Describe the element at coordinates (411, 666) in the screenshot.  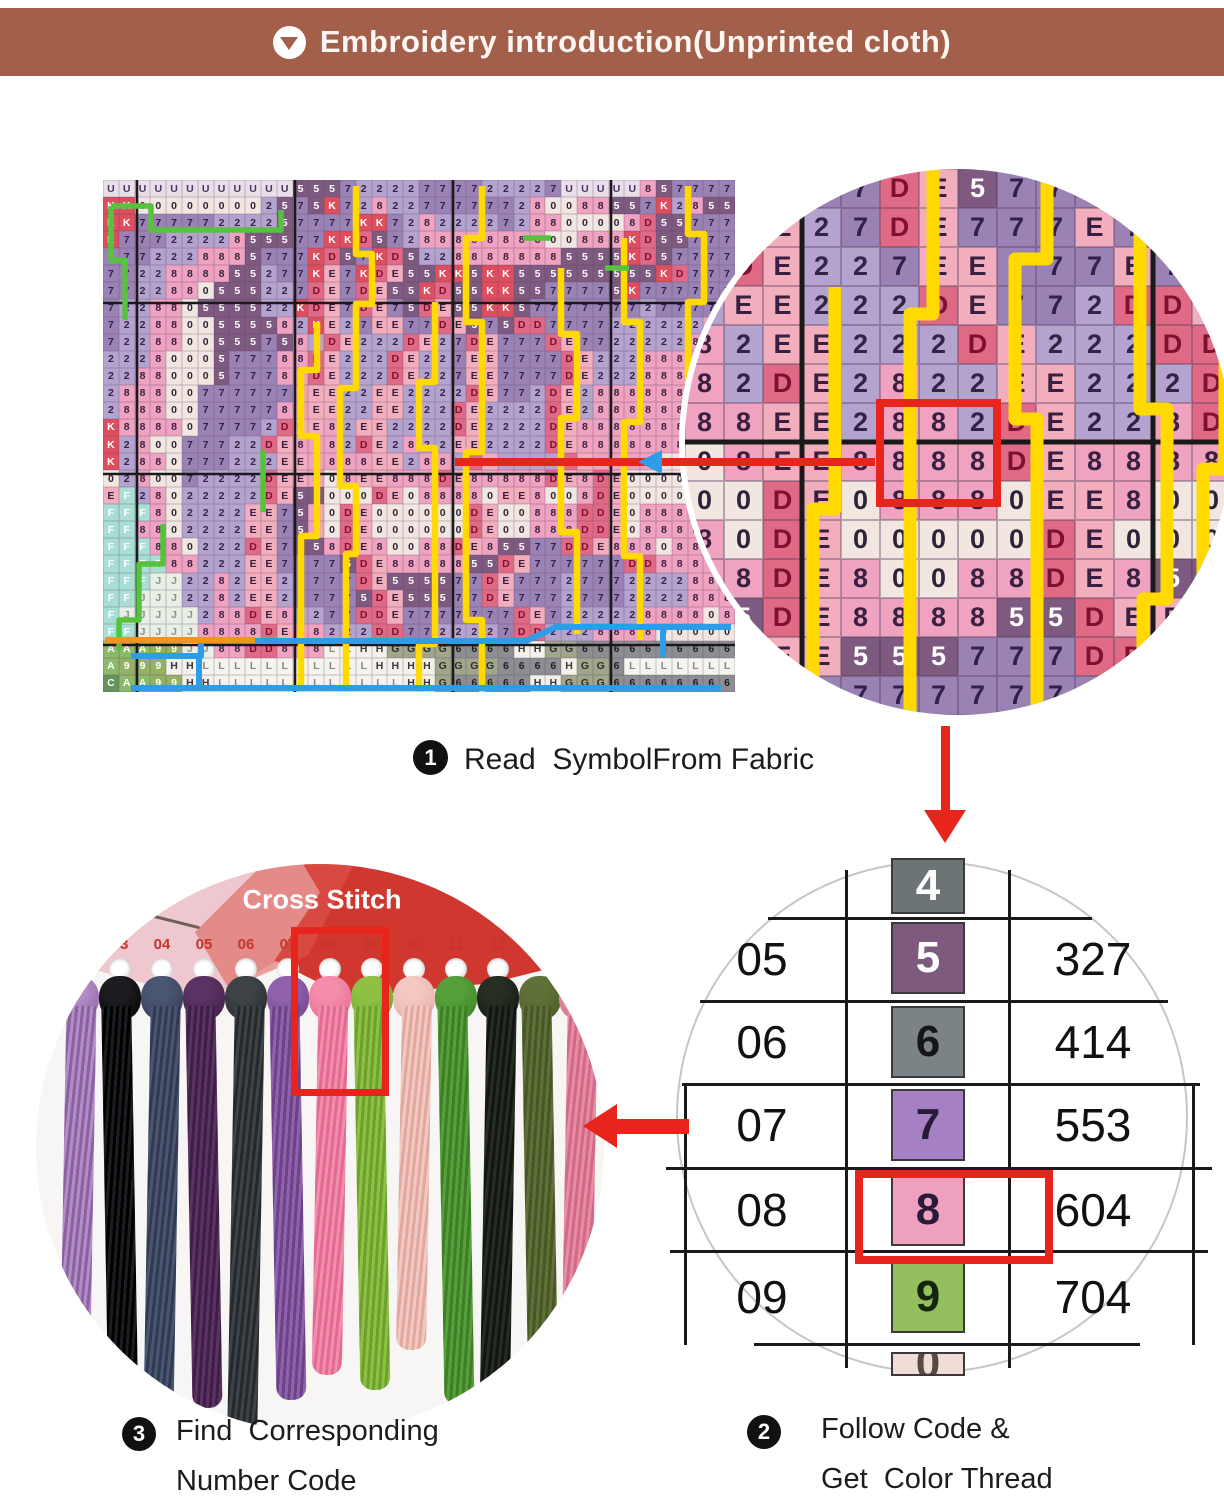
I see `chart-cell: H` at that location.